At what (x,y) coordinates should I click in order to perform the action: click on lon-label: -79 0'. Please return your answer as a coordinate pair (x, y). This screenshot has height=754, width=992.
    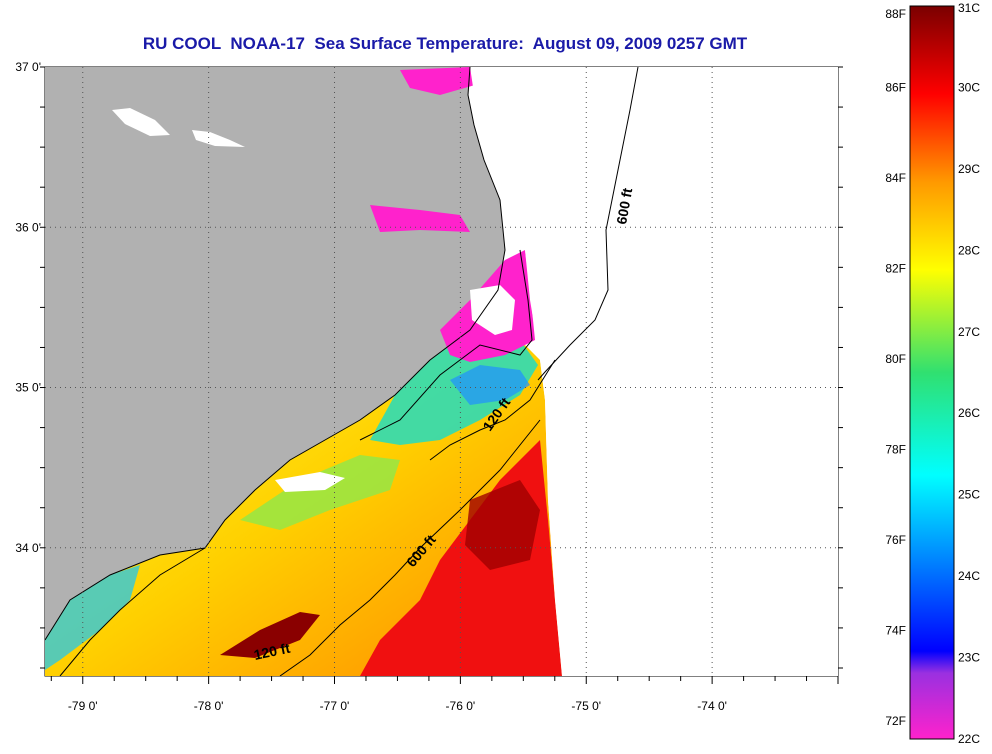
    Looking at the image, I should click on (83, 706).